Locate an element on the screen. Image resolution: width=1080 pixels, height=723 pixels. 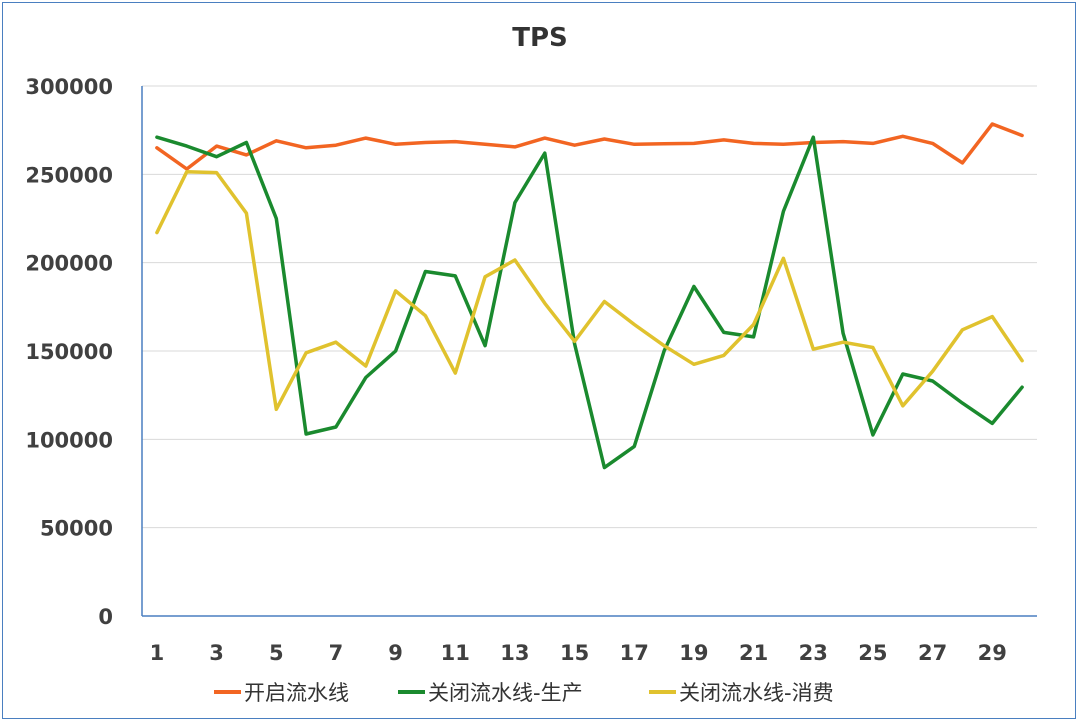
legend-label: 开启流水线 is located at coordinates (296, 693).